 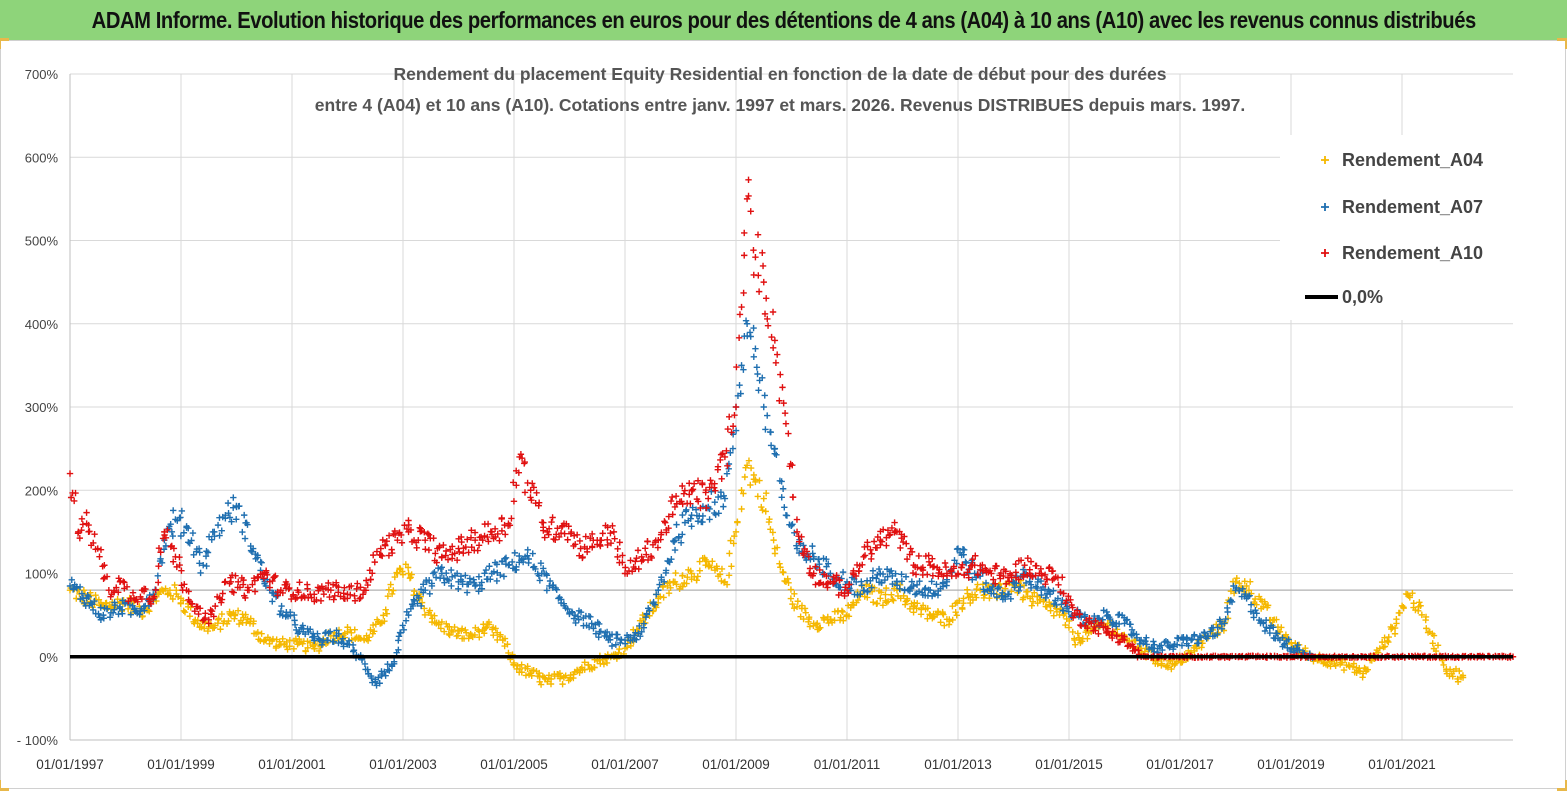 What do you see at coordinates (42, 241) in the screenshot?
I see `y-tick-label: 500%` at bounding box center [42, 241].